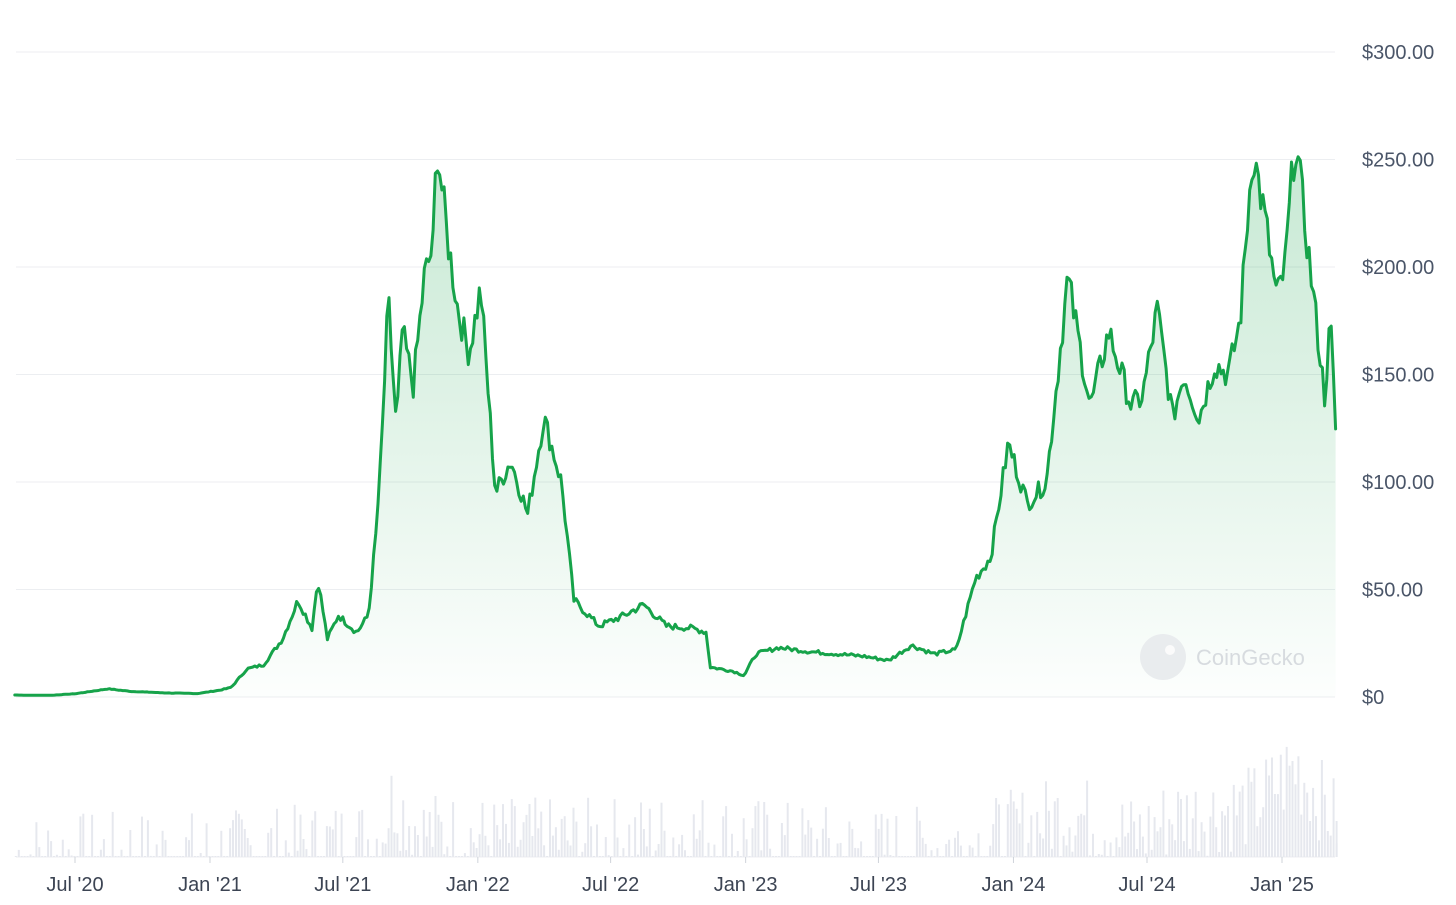 The height and width of the screenshot is (905, 1456). I want to click on x-tick-label: Jul '23, so click(878, 885).